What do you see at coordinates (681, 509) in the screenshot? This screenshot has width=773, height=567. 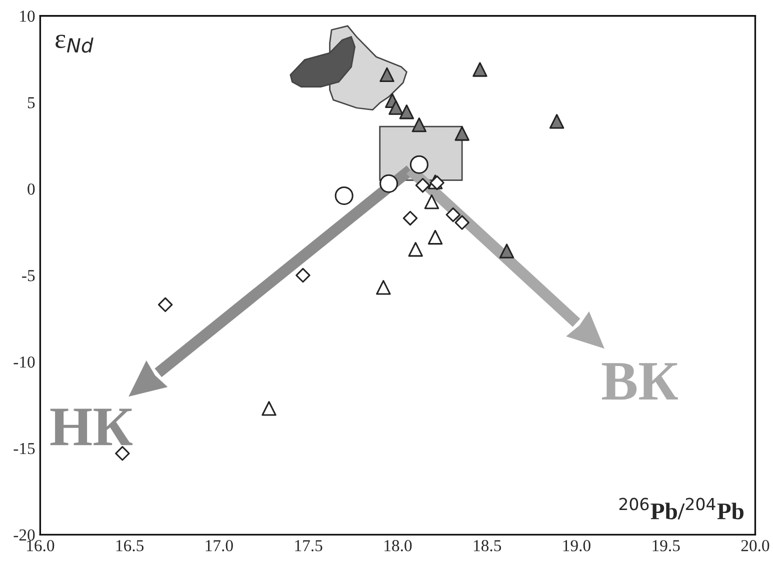 I see `x-axis-title: $^{206}$Pb/$^{204}$Pb` at bounding box center [681, 509].